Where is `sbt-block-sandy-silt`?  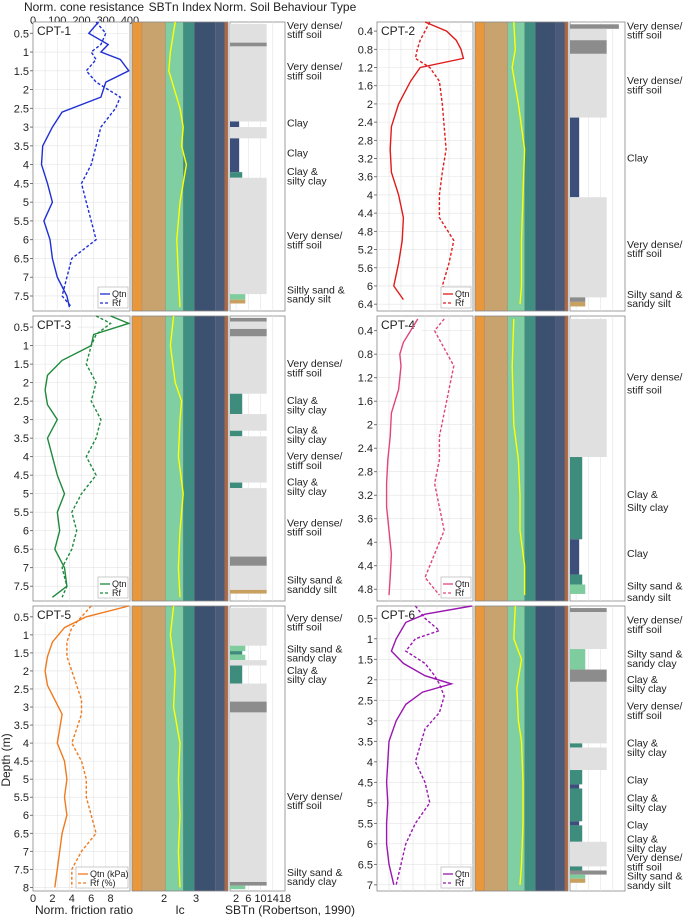 sbt-block-sandy-silt is located at coordinates (578, 880).